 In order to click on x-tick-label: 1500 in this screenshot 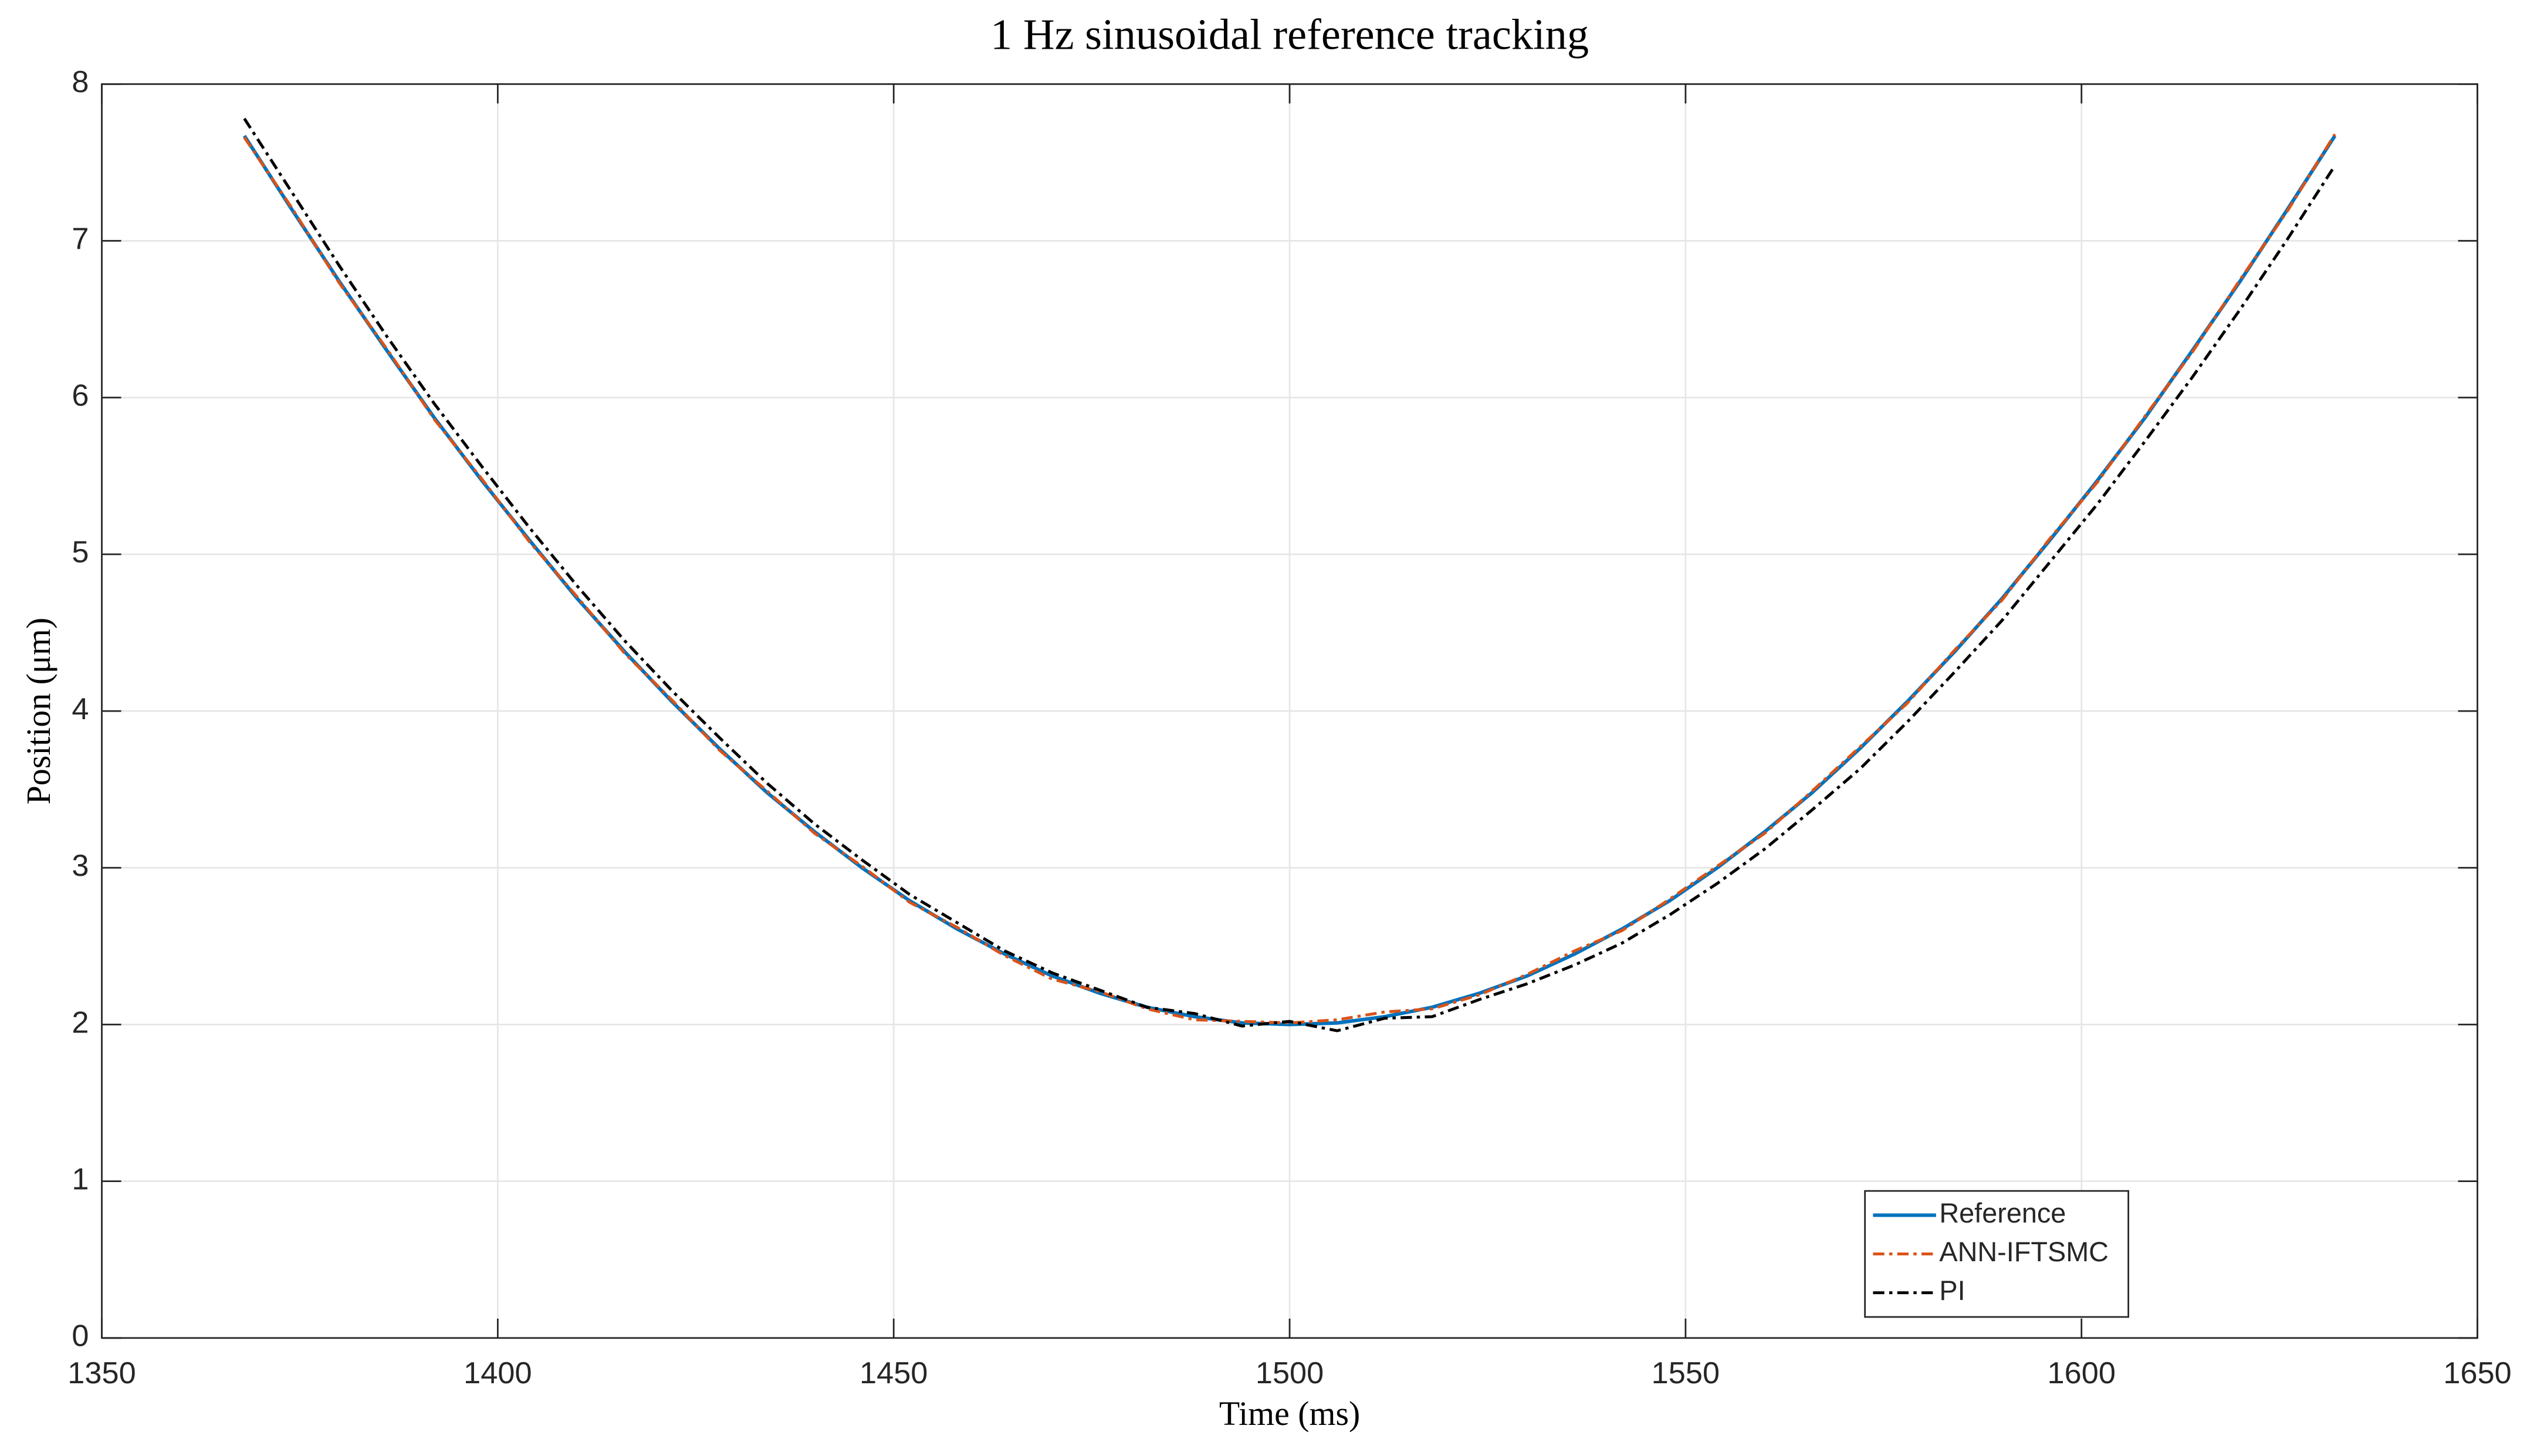, I will do `click(1290, 1373)`.